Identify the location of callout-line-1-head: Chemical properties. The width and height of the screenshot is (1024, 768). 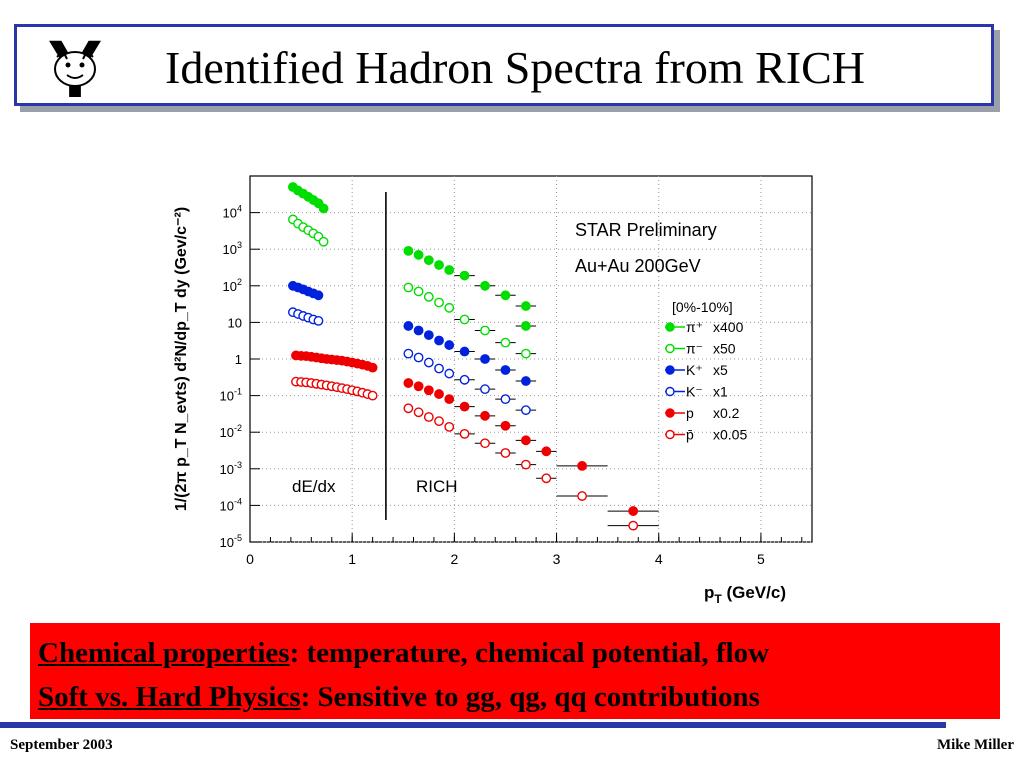
(164, 653).